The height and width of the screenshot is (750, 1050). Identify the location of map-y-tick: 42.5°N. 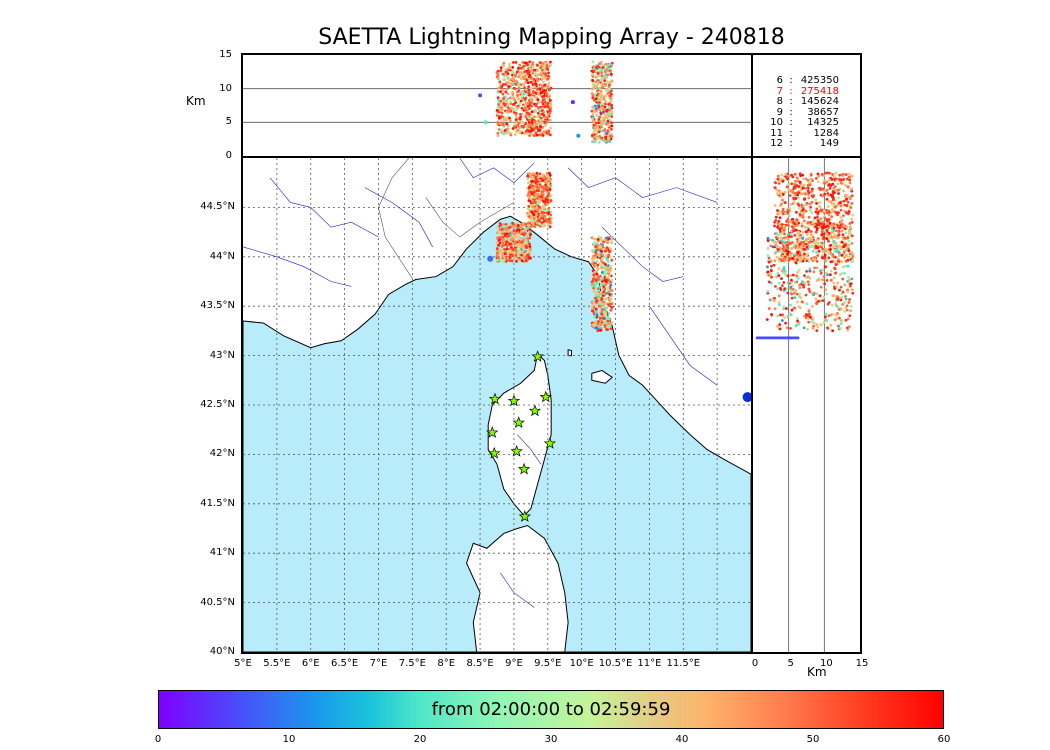
(217, 404).